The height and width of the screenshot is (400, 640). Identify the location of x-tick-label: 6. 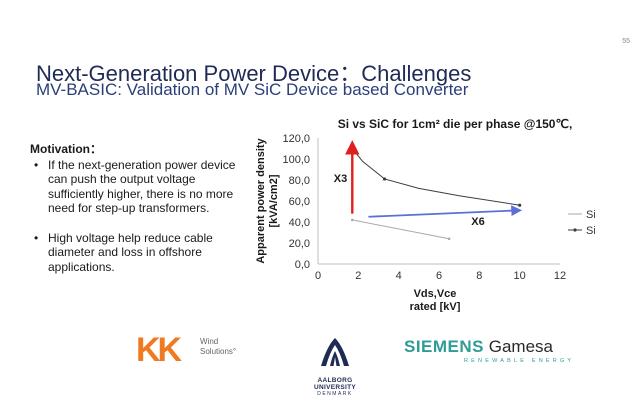
(439, 276).